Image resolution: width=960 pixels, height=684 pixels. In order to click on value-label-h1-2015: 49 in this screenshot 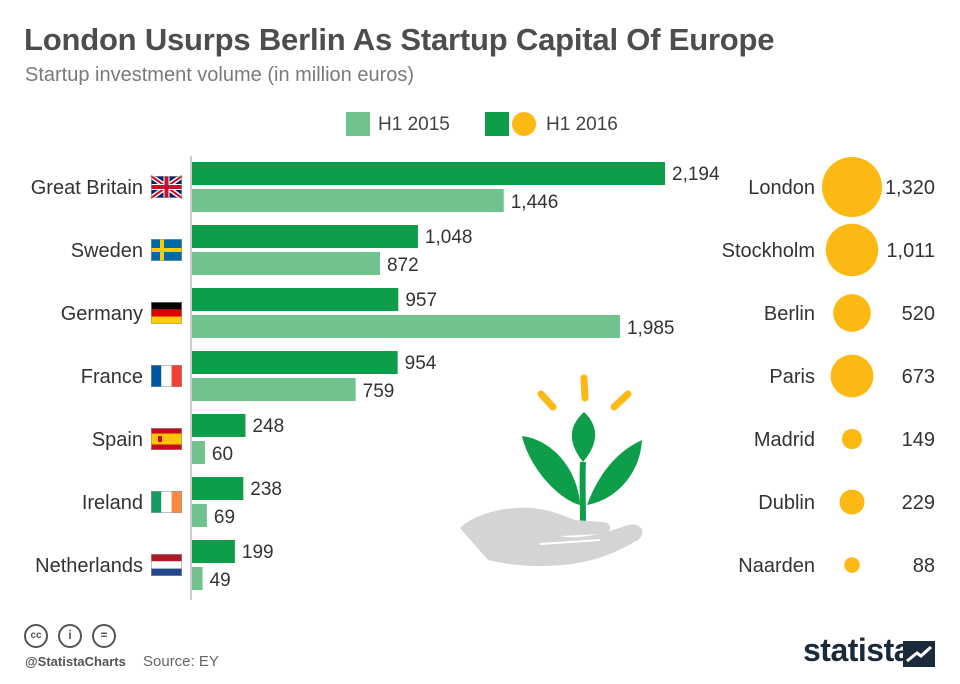, I will do `click(220, 580)`.